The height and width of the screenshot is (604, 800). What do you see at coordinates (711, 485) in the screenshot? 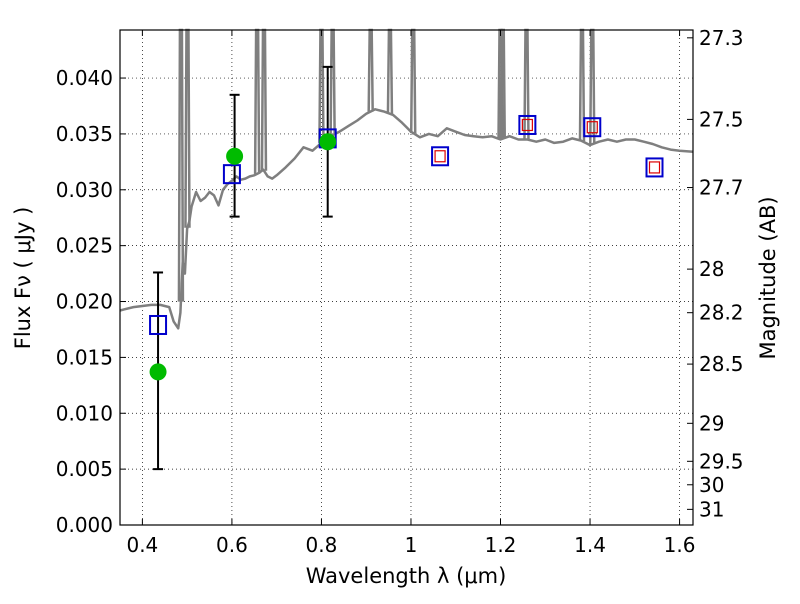
I see `y2-tick-label: 30` at bounding box center [711, 485].